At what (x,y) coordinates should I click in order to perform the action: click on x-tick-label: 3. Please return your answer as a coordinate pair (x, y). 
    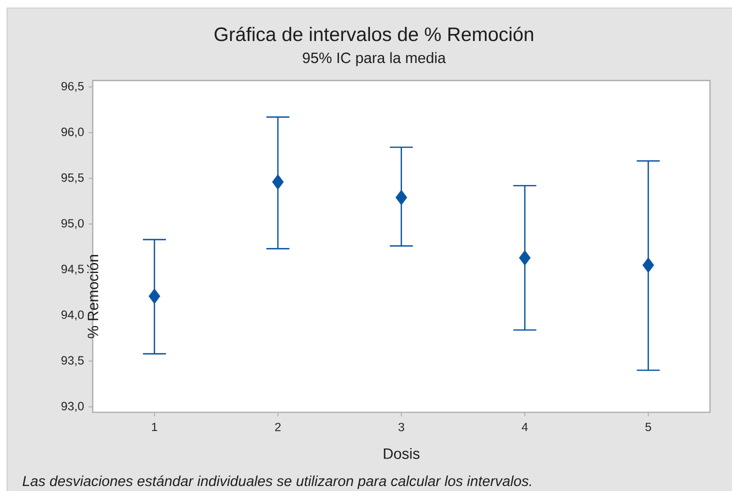
    Looking at the image, I should click on (401, 427).